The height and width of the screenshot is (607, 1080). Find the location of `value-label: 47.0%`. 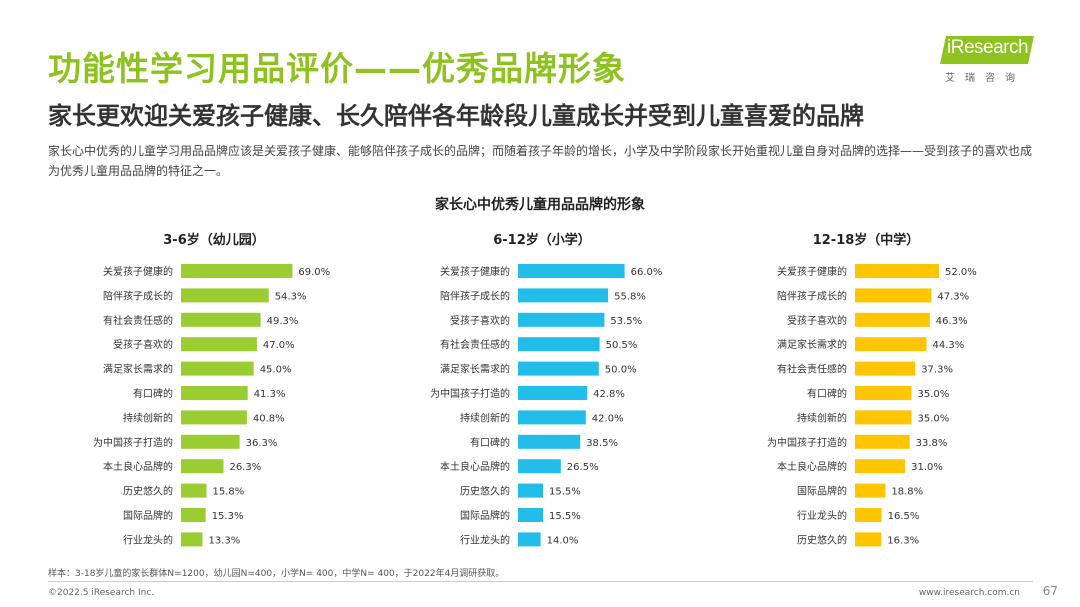

value-label: 47.0% is located at coordinates (279, 345).